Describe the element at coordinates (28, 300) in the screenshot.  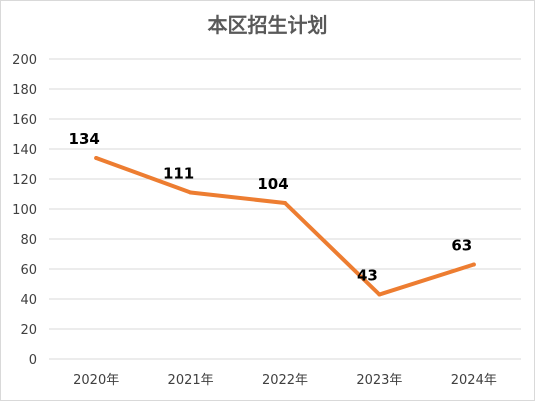
I see `y-tick-label: 40` at that location.